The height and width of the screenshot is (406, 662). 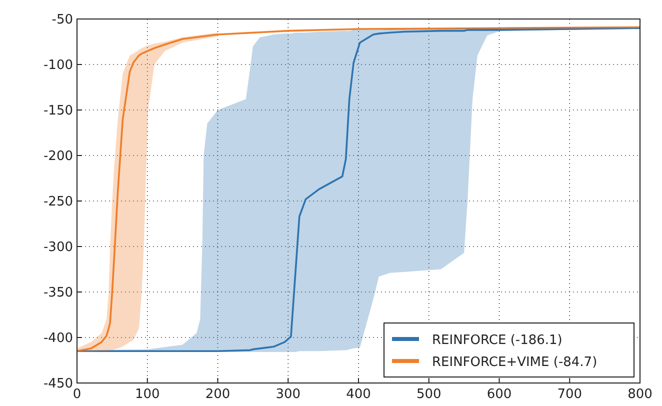 What do you see at coordinates (569, 394) in the screenshot?
I see `x-tick-label: 700` at bounding box center [569, 394].